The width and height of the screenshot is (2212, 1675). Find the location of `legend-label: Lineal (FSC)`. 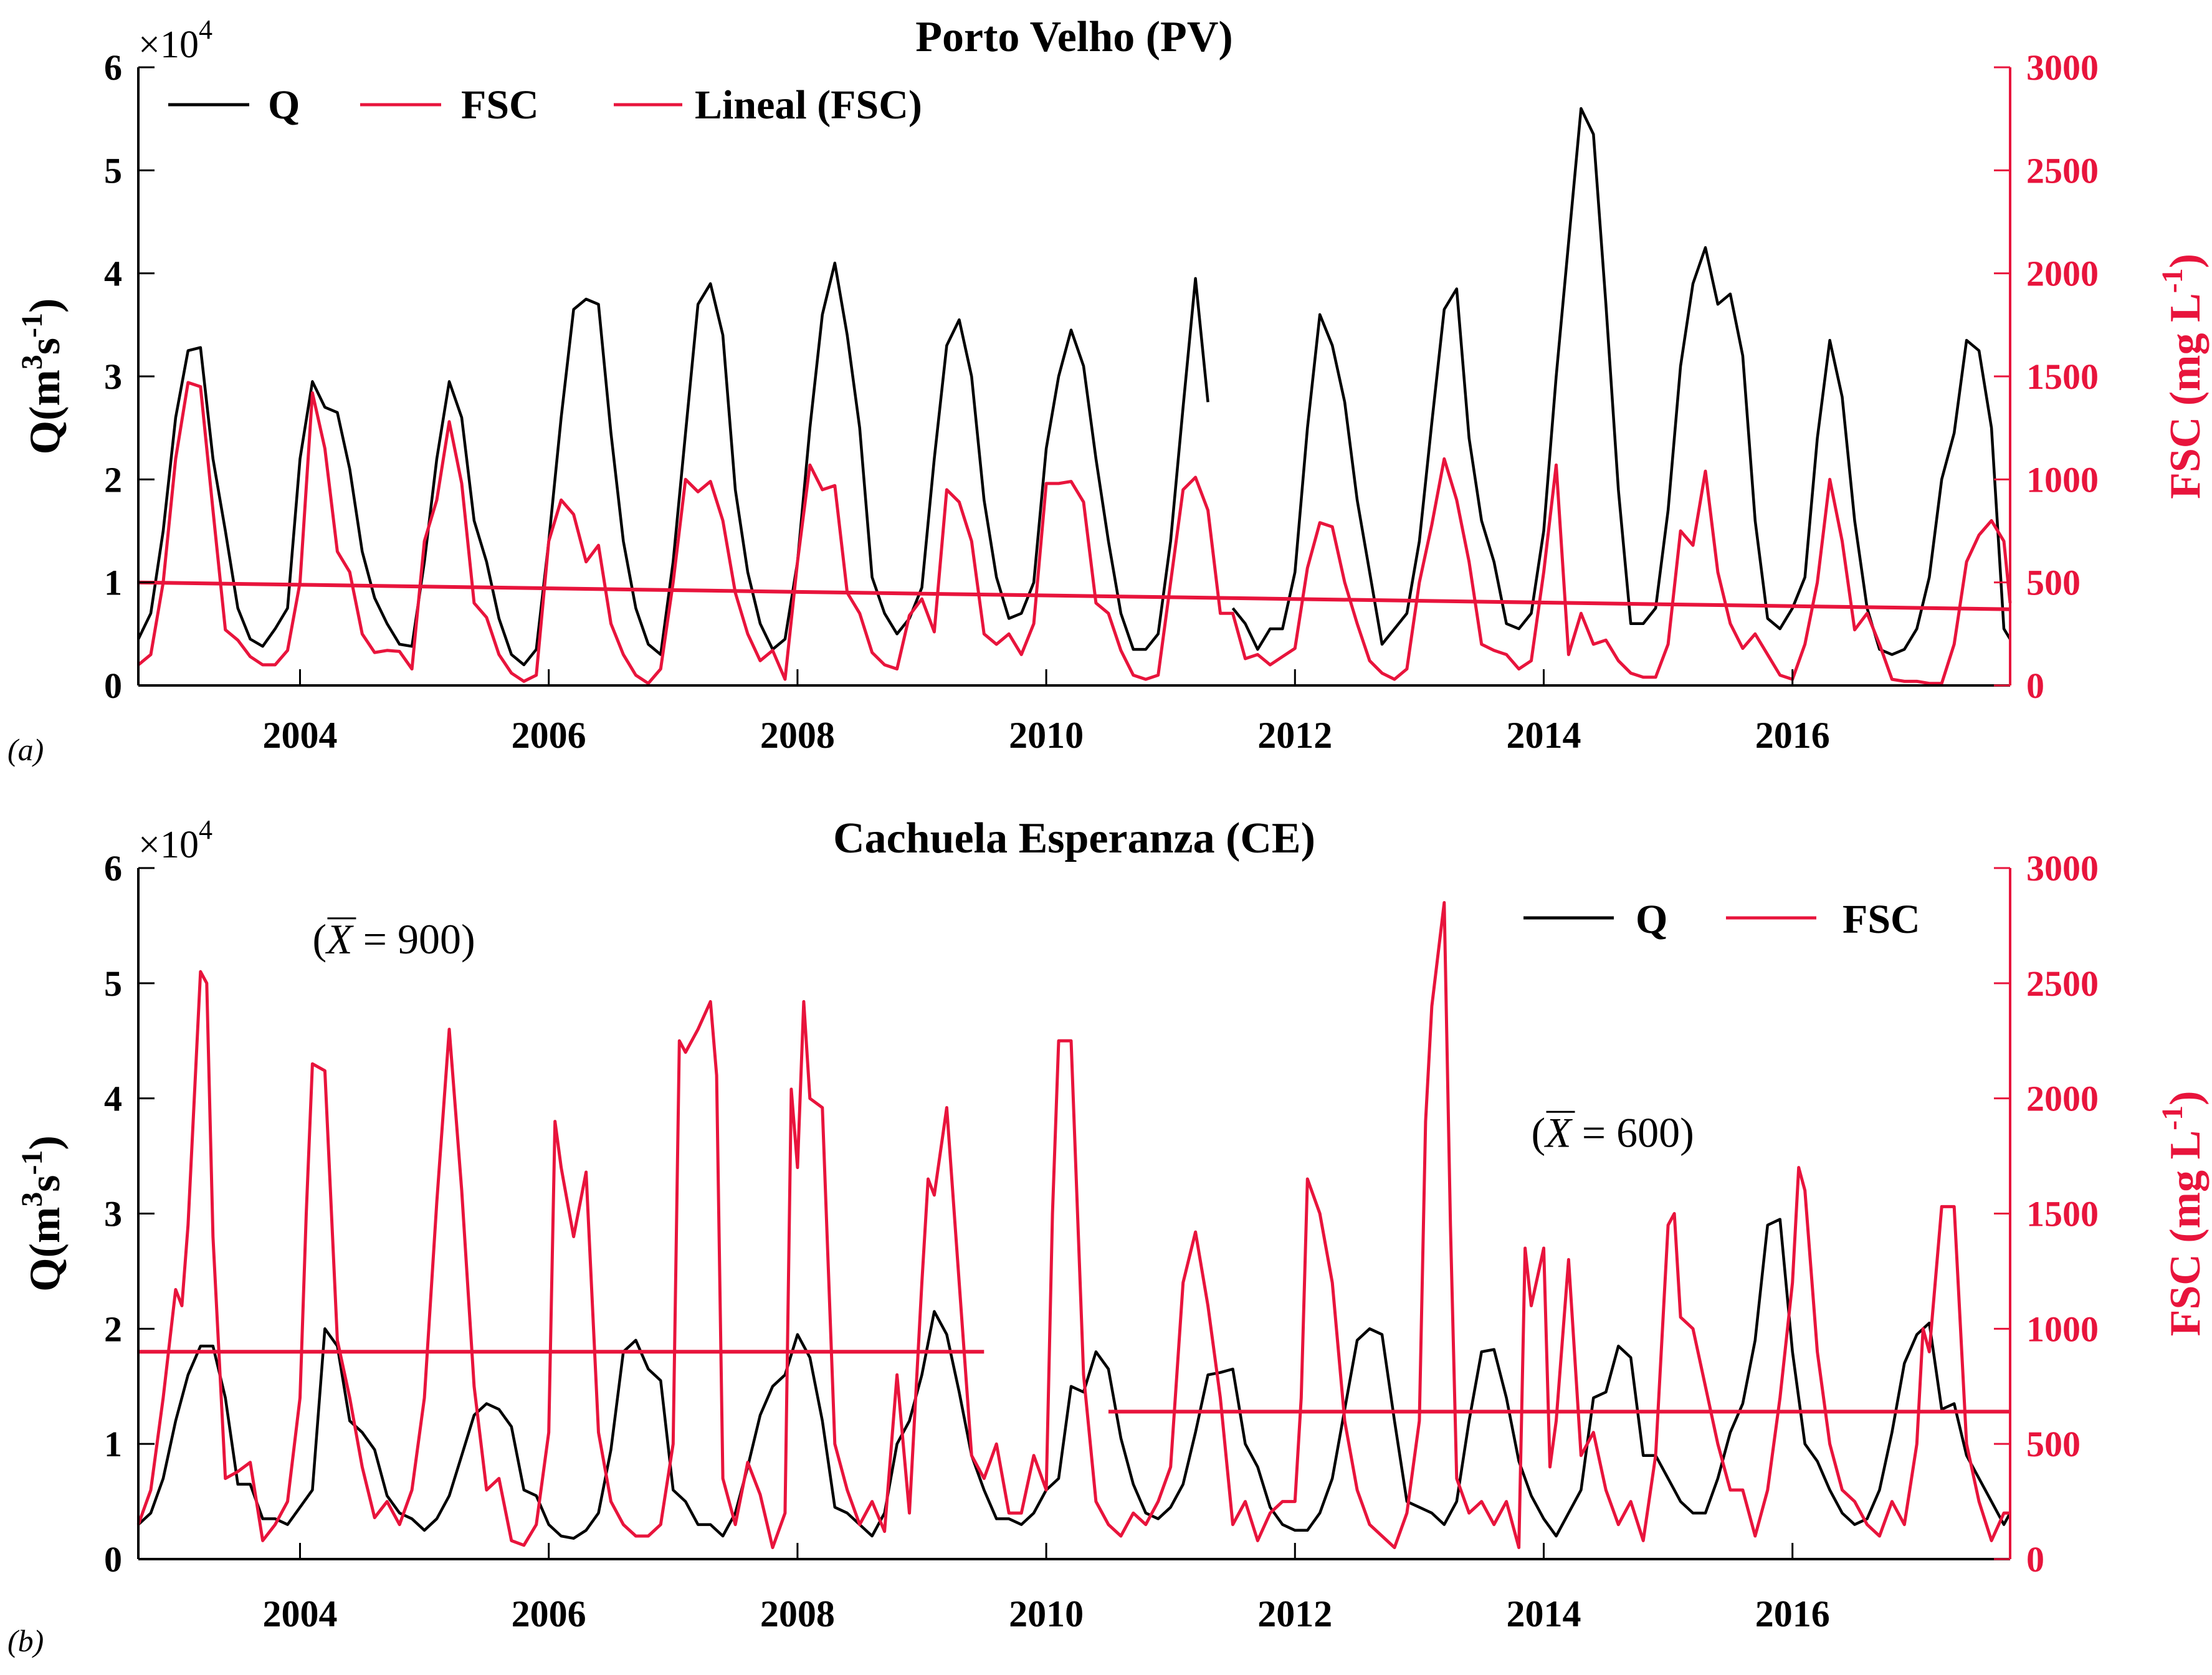

legend-label: Lineal (FSC) is located at coordinates (808, 105).